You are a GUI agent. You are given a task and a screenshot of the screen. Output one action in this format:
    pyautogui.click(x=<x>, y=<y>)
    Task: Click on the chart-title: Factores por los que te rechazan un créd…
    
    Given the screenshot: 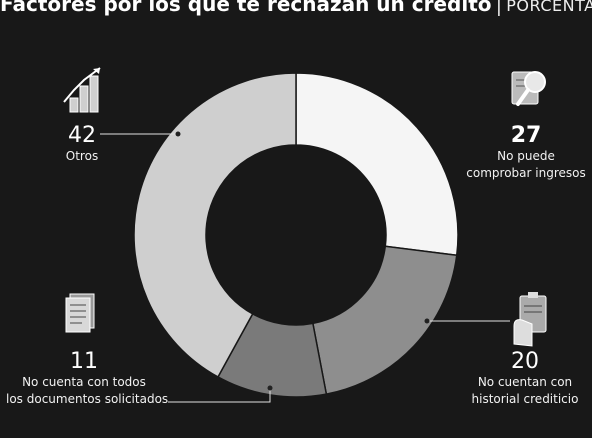 What is the action you would take?
    pyautogui.click(x=296, y=9)
    